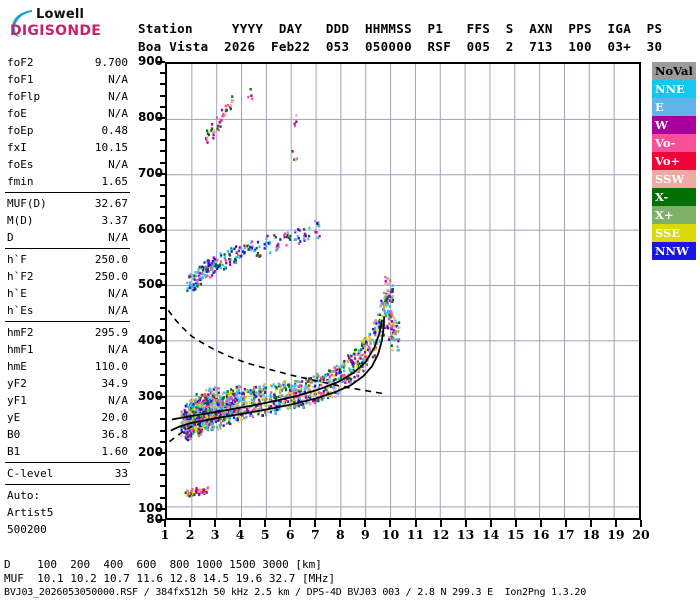 Image resolution: width=700 pixels, height=600 pixels. What do you see at coordinates (60, 14) in the screenshot?
I see `logo-brand-top: Lowell` at bounding box center [60, 14].